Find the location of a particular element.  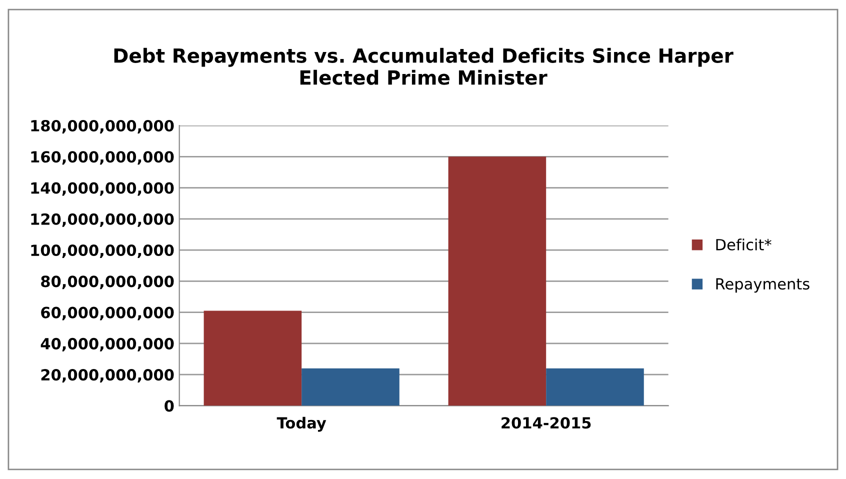

y-tick-label: 120,000,000,000 is located at coordinates (102, 220).